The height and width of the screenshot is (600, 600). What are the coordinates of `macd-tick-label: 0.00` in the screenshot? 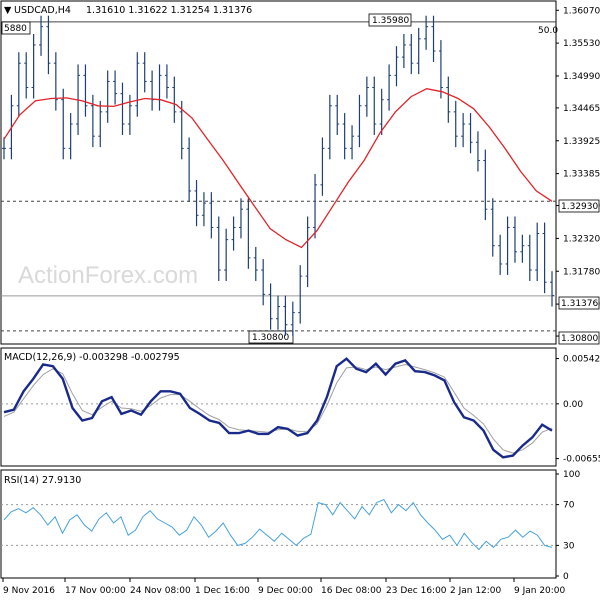 It's located at (573, 405).